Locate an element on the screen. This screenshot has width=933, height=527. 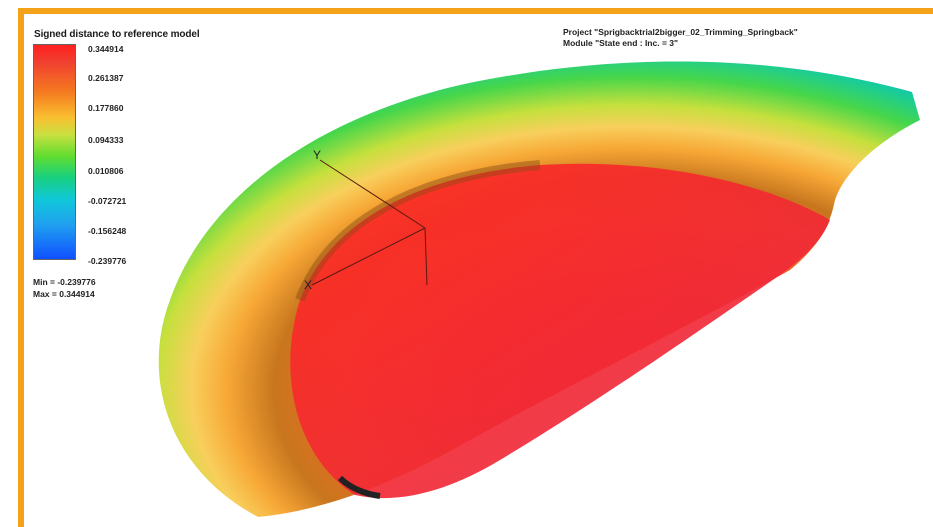
y-axis-label: Y is located at coordinates (317, 155).